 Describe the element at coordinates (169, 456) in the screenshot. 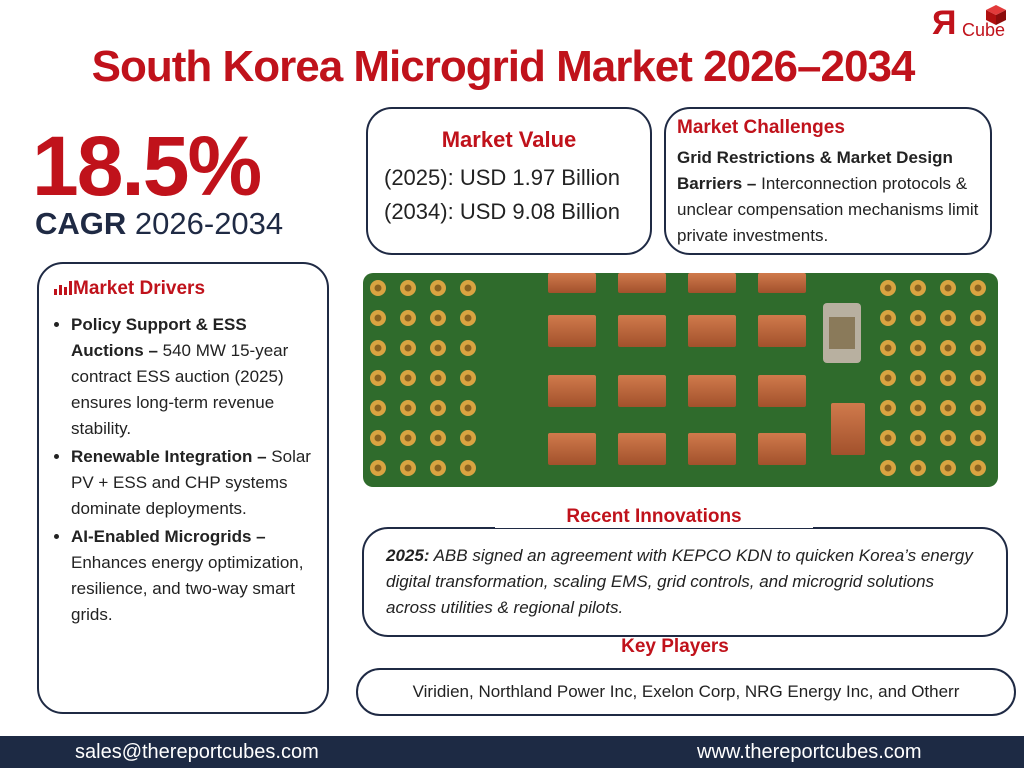

I see `driver-bold: Renewable Integration –` at that location.